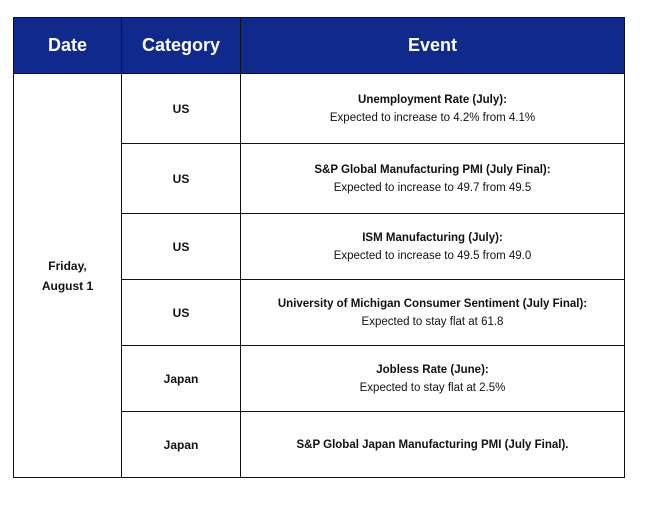 The height and width of the screenshot is (509, 656). Describe the element at coordinates (432, 387) in the screenshot. I see `event-description: Expected to stay flat at 2.5%` at that location.